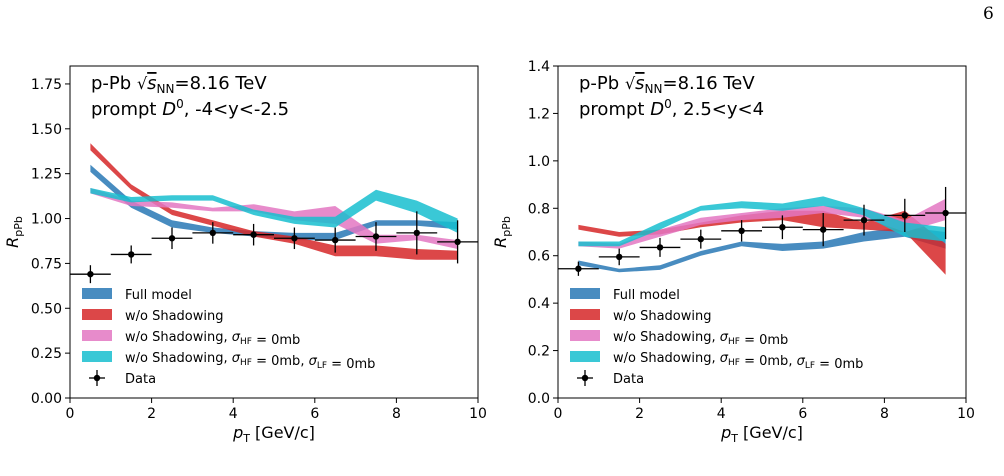 The image size is (1004, 476). Describe the element at coordinates (539, 257) in the screenshot. I see `y-tick-label: 0.6` at that location.